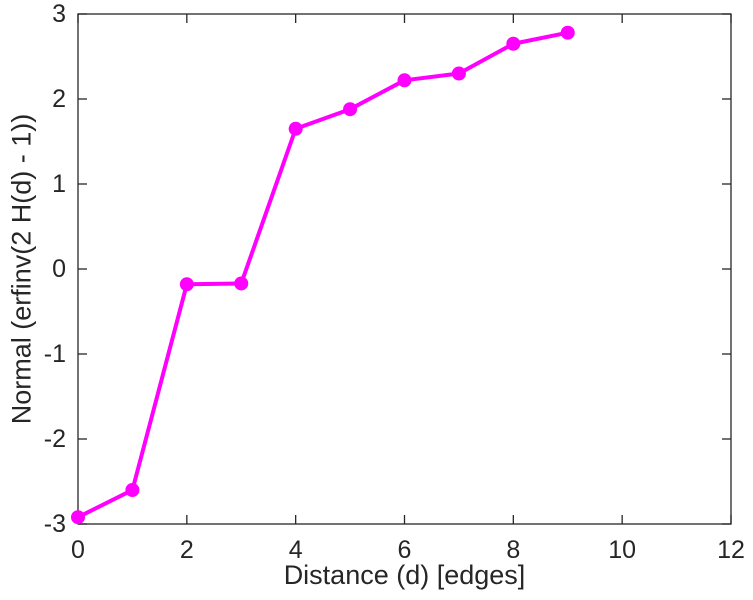 The height and width of the screenshot is (600, 753). Describe the element at coordinates (731, 550) in the screenshot. I see `x-tick-label: 12` at that location.